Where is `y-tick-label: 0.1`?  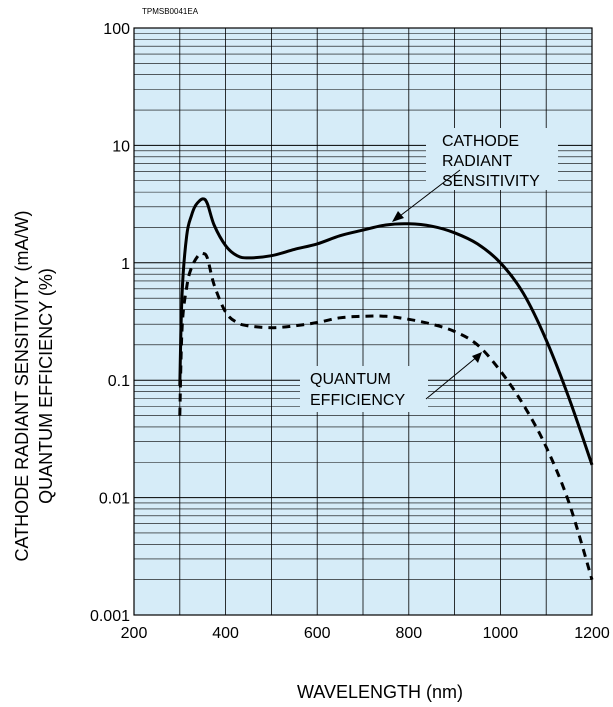 y-tick-label: 0.1 is located at coordinates (119, 381).